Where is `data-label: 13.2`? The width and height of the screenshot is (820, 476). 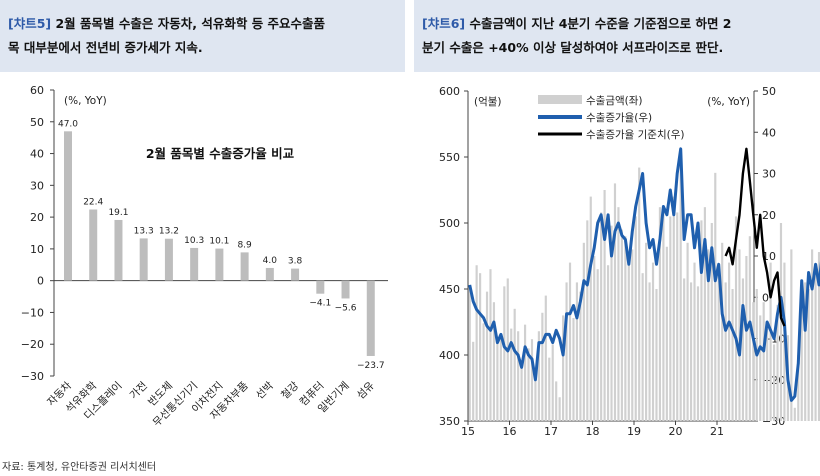
data-label: 13.2 is located at coordinates (169, 232).